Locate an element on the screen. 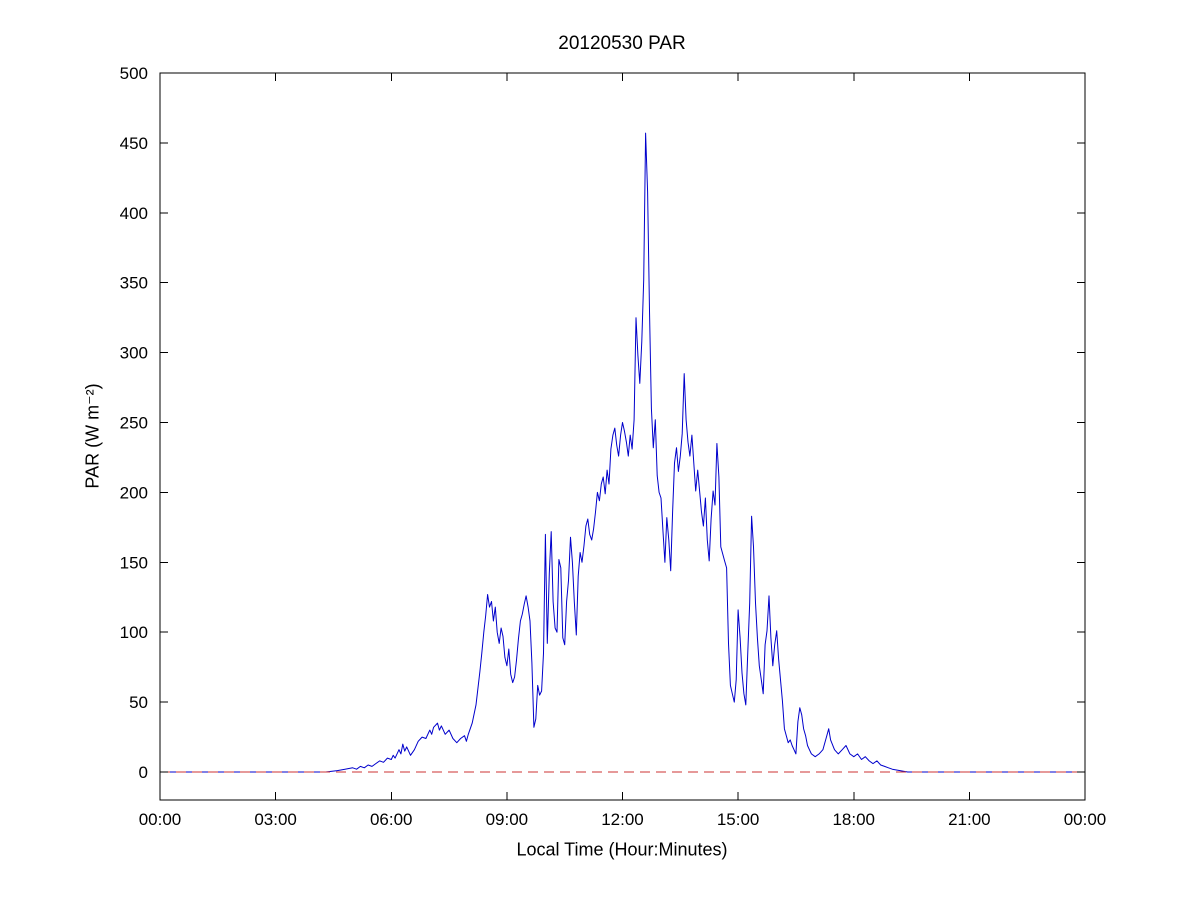  y-tick-label: 100 is located at coordinates (134, 632).